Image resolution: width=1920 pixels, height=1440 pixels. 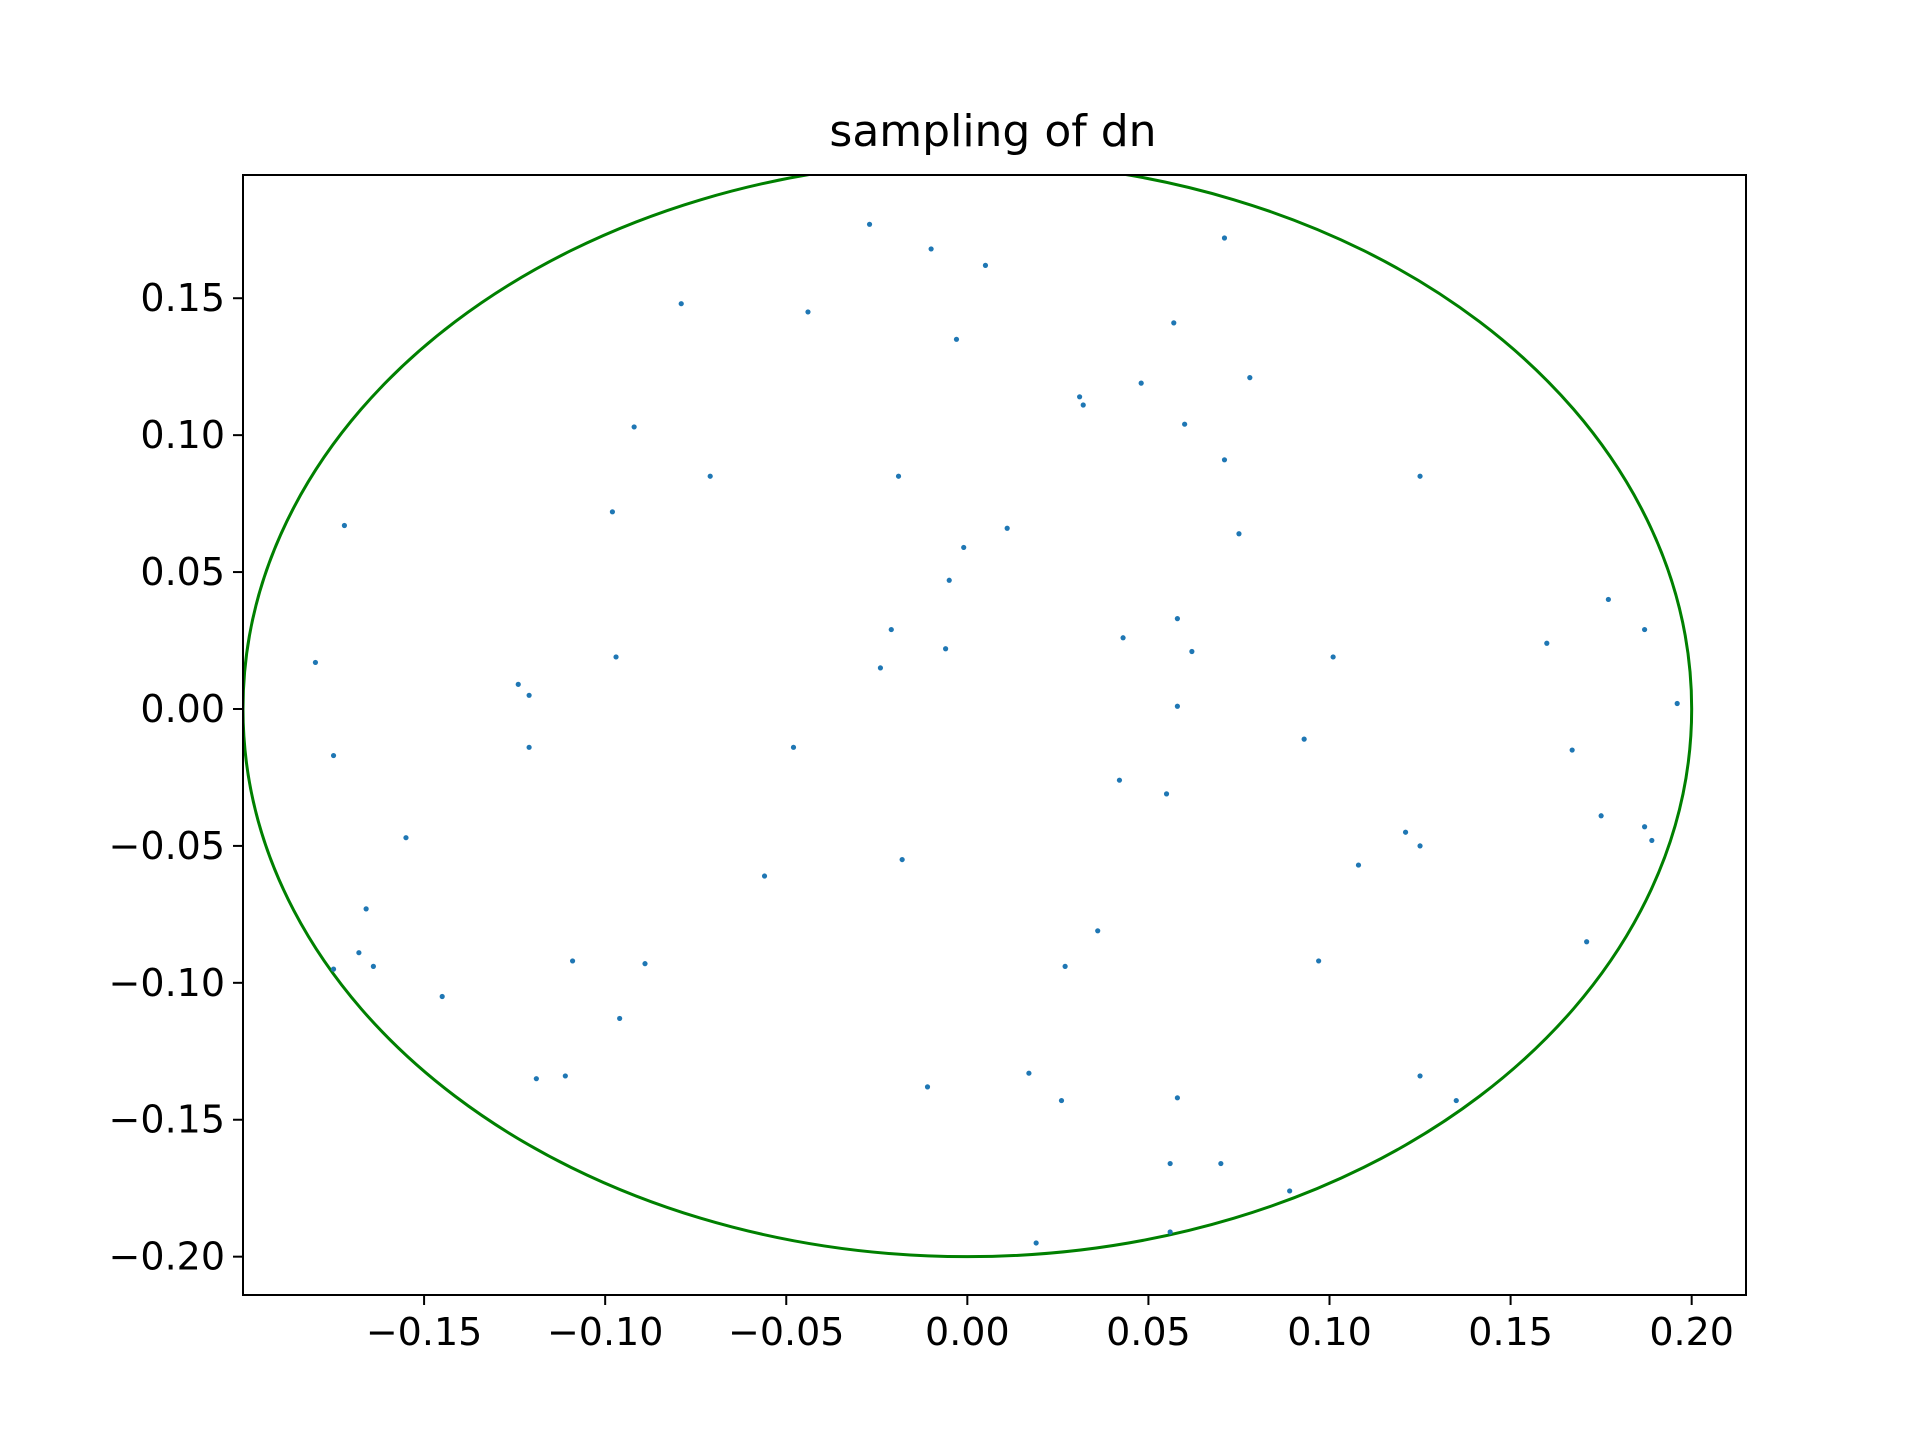 I want to click on y-tick-label: 0.15, so click(x=182, y=298).